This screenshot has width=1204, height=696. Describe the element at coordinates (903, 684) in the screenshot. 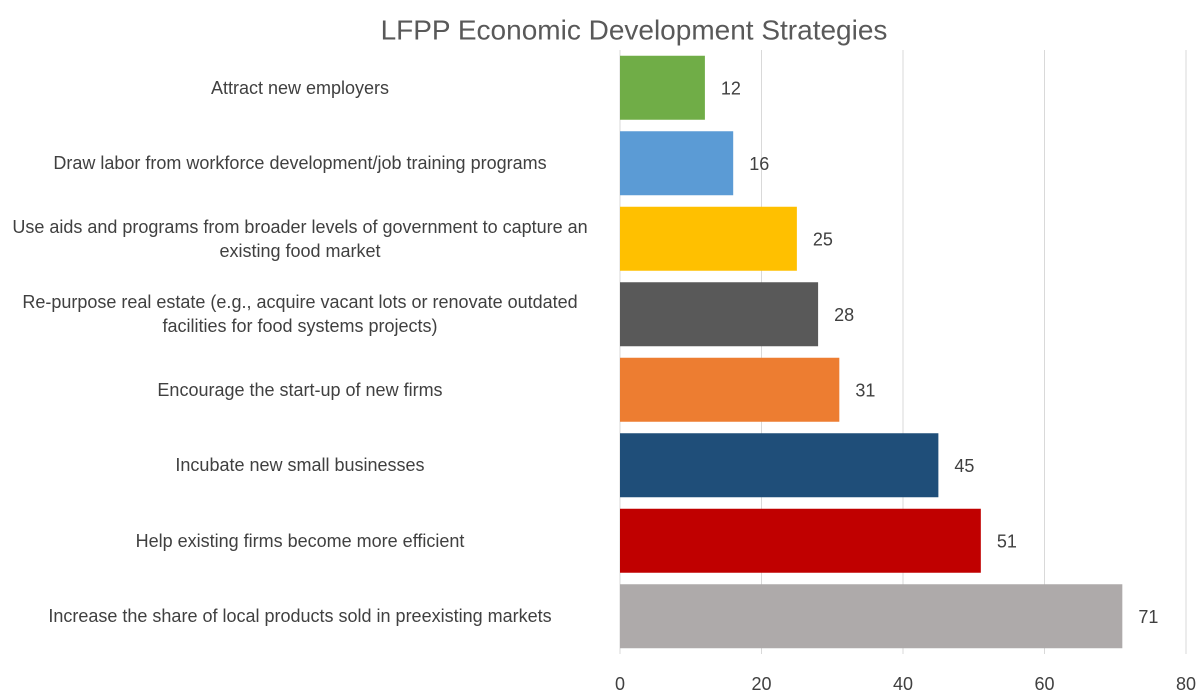

I see `x-tick-label: 40` at that location.